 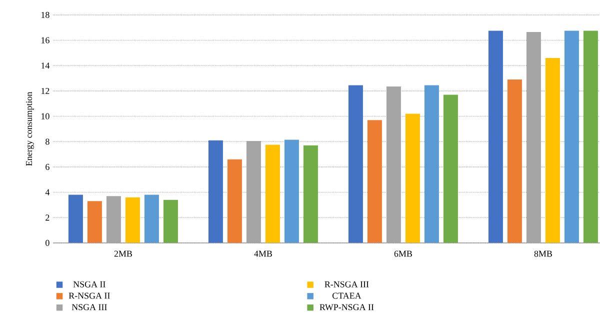 I want to click on x-tick-label: 6MB, so click(x=403, y=253).